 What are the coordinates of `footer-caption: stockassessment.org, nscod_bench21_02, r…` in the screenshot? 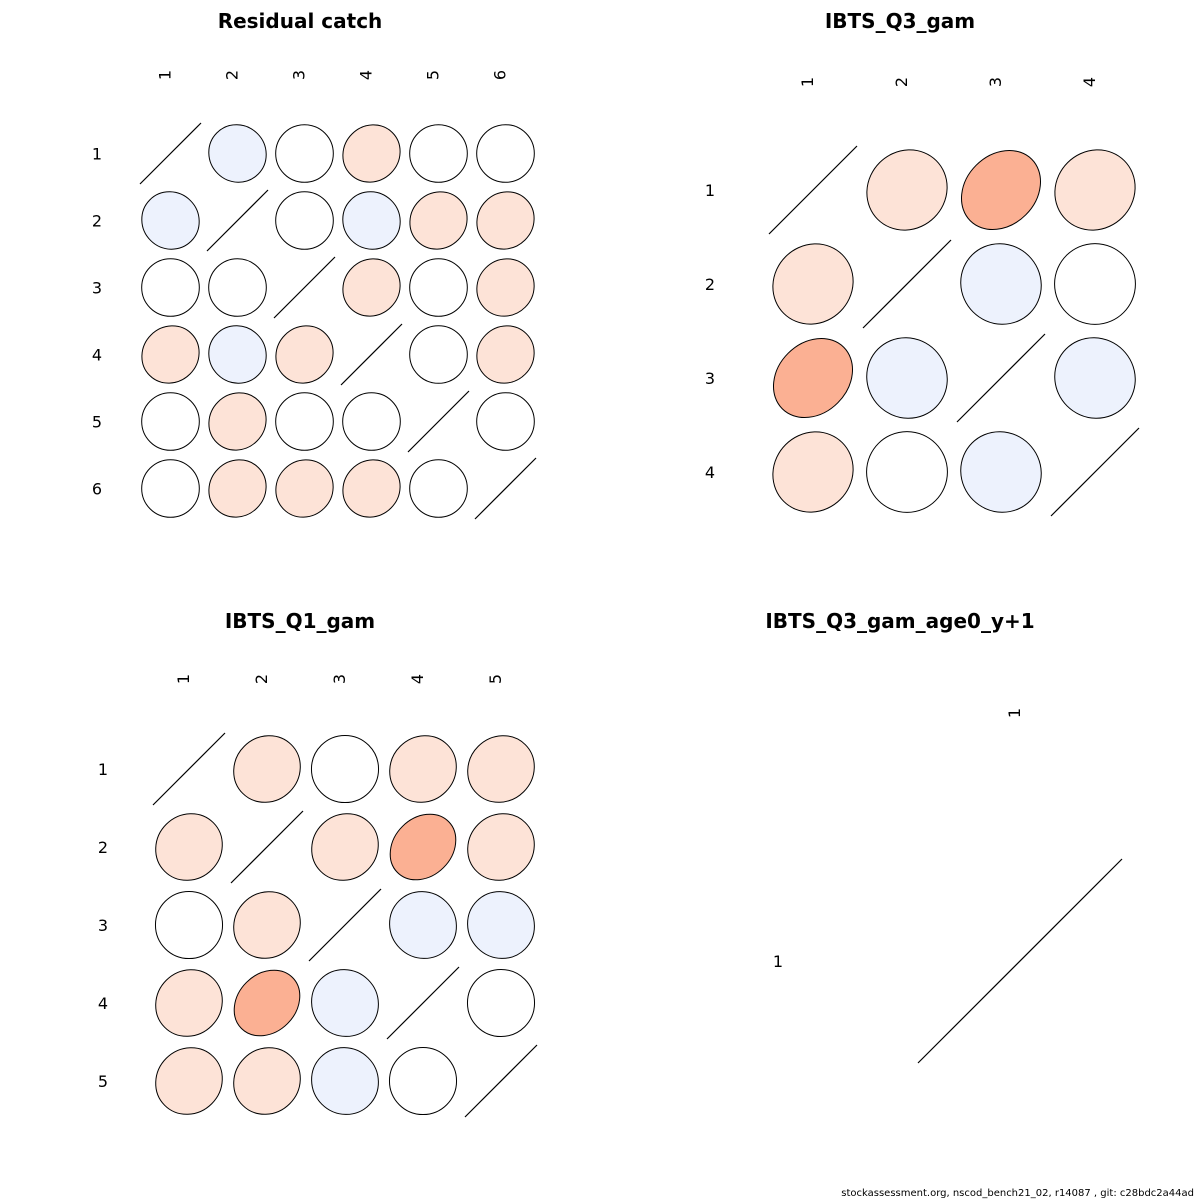 It's located at (1017, 1193).